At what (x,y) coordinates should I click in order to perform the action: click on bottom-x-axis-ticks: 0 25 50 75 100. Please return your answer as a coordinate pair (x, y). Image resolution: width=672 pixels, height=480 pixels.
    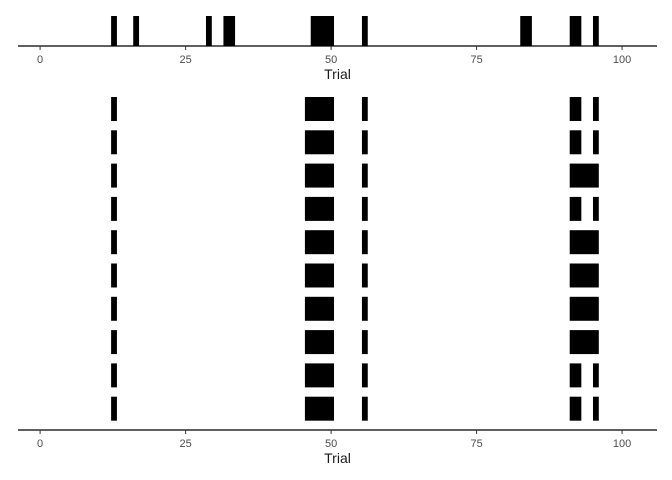
    Looking at the image, I should click on (334, 440).